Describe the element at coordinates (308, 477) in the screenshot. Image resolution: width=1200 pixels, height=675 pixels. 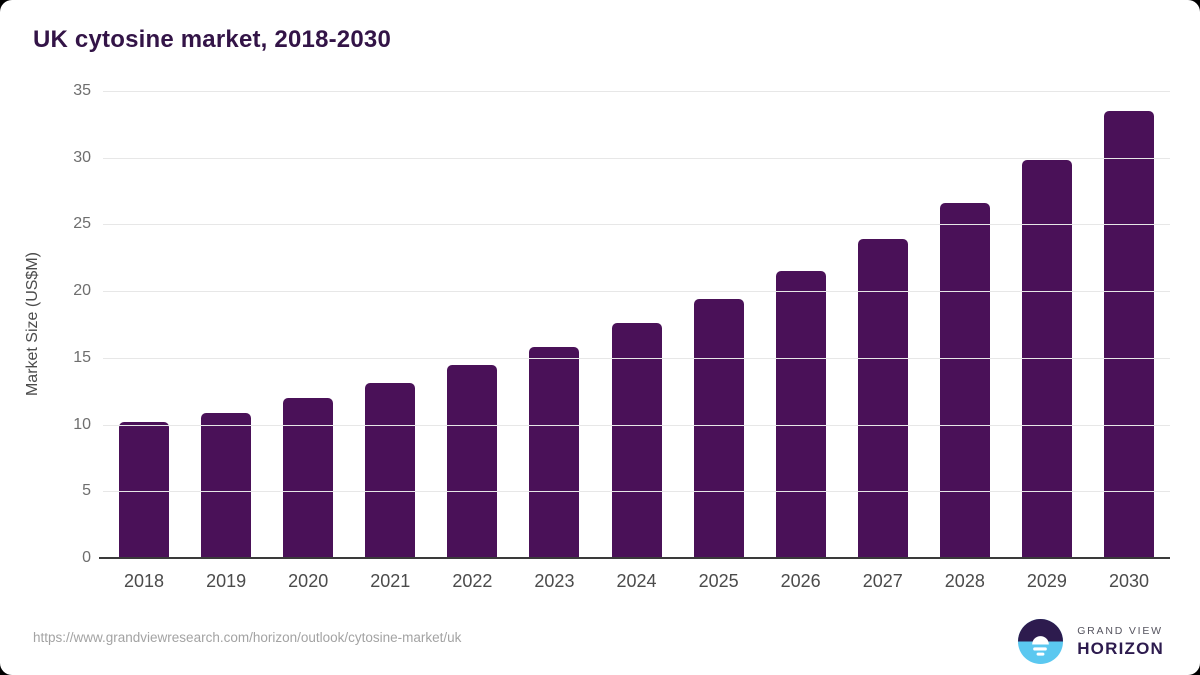
I see `bar-2020` at that location.